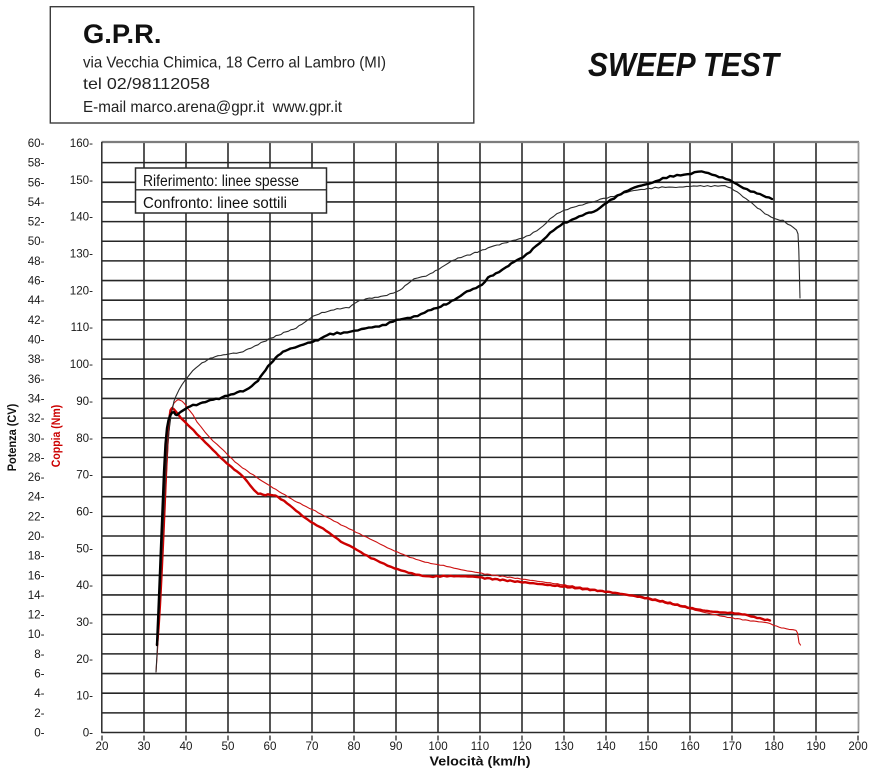  I want to click on svg-text: 140, so click(605, 746).